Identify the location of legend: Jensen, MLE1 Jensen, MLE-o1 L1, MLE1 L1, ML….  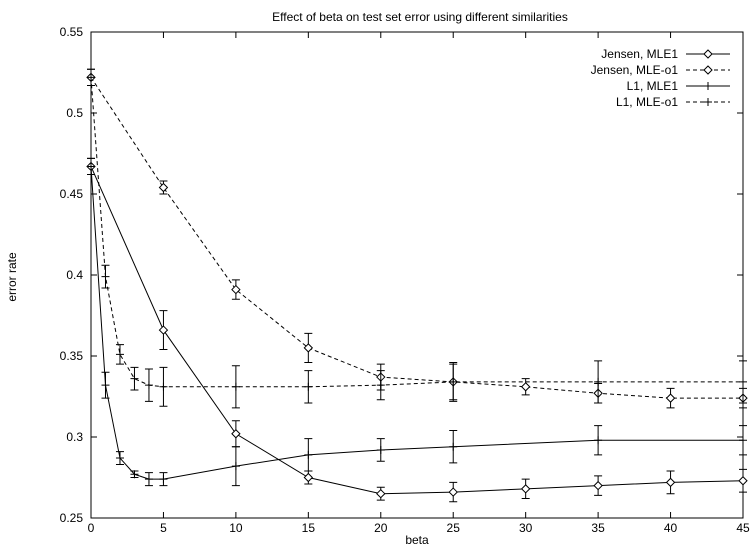
(660, 78).